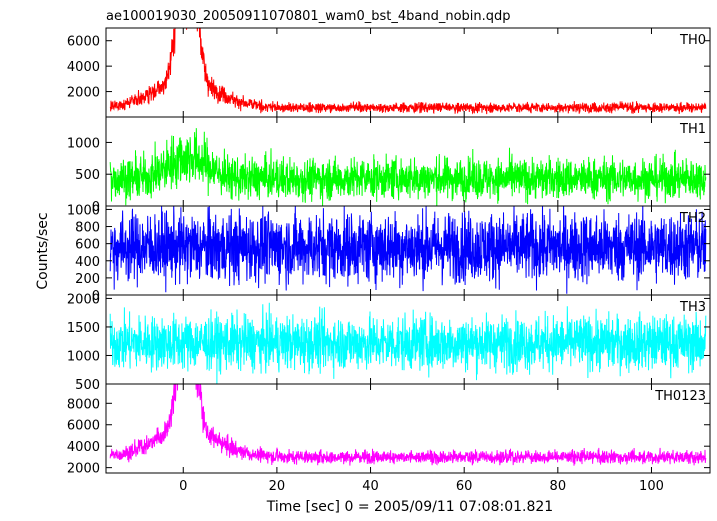 This screenshot has width=717, height=521. I want to click on y-axis-label: Counts/sec, so click(43, 250).